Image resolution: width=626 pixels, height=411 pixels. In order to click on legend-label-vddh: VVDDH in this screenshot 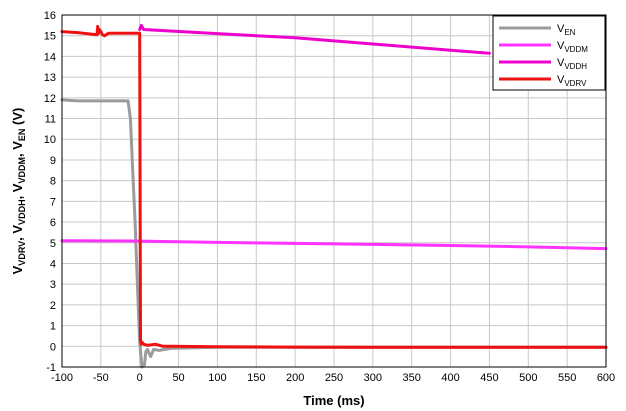, I will do `click(572, 64)`.